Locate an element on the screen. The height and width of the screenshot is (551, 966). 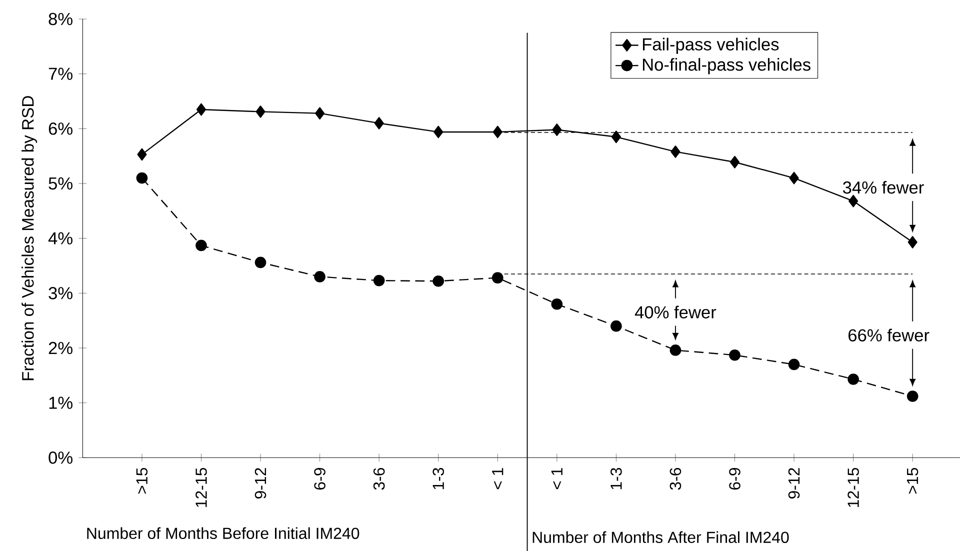
y-tick-label: 6% is located at coordinates (60, 128).